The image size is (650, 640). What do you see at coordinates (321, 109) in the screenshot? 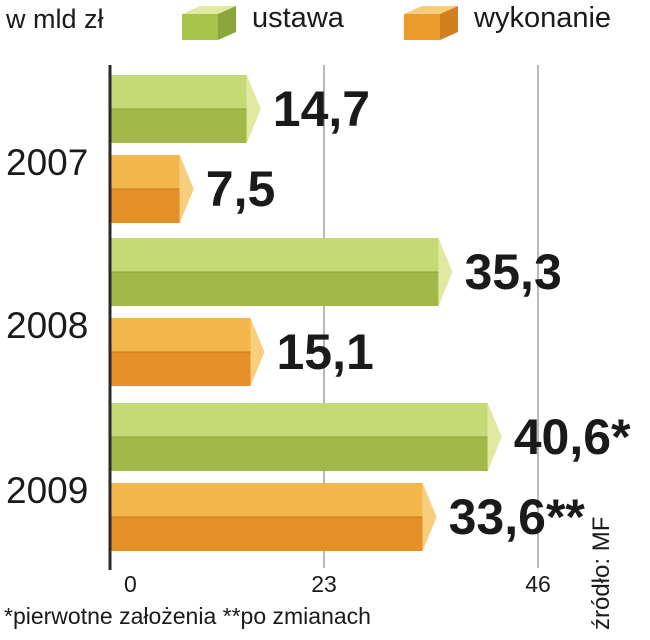
I see `data-label: 14,7` at bounding box center [321, 109].